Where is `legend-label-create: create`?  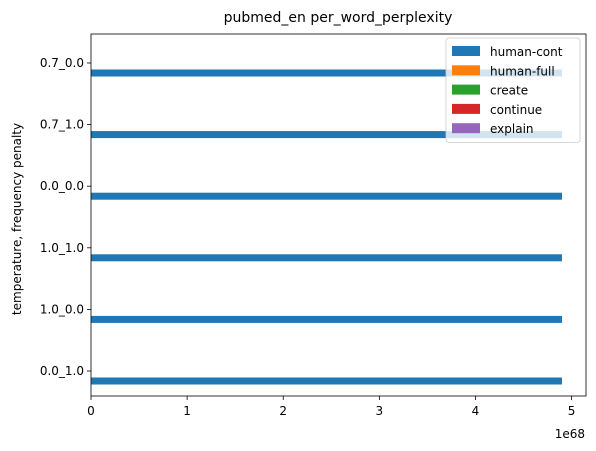 legend-label-create: create is located at coordinates (509, 91).